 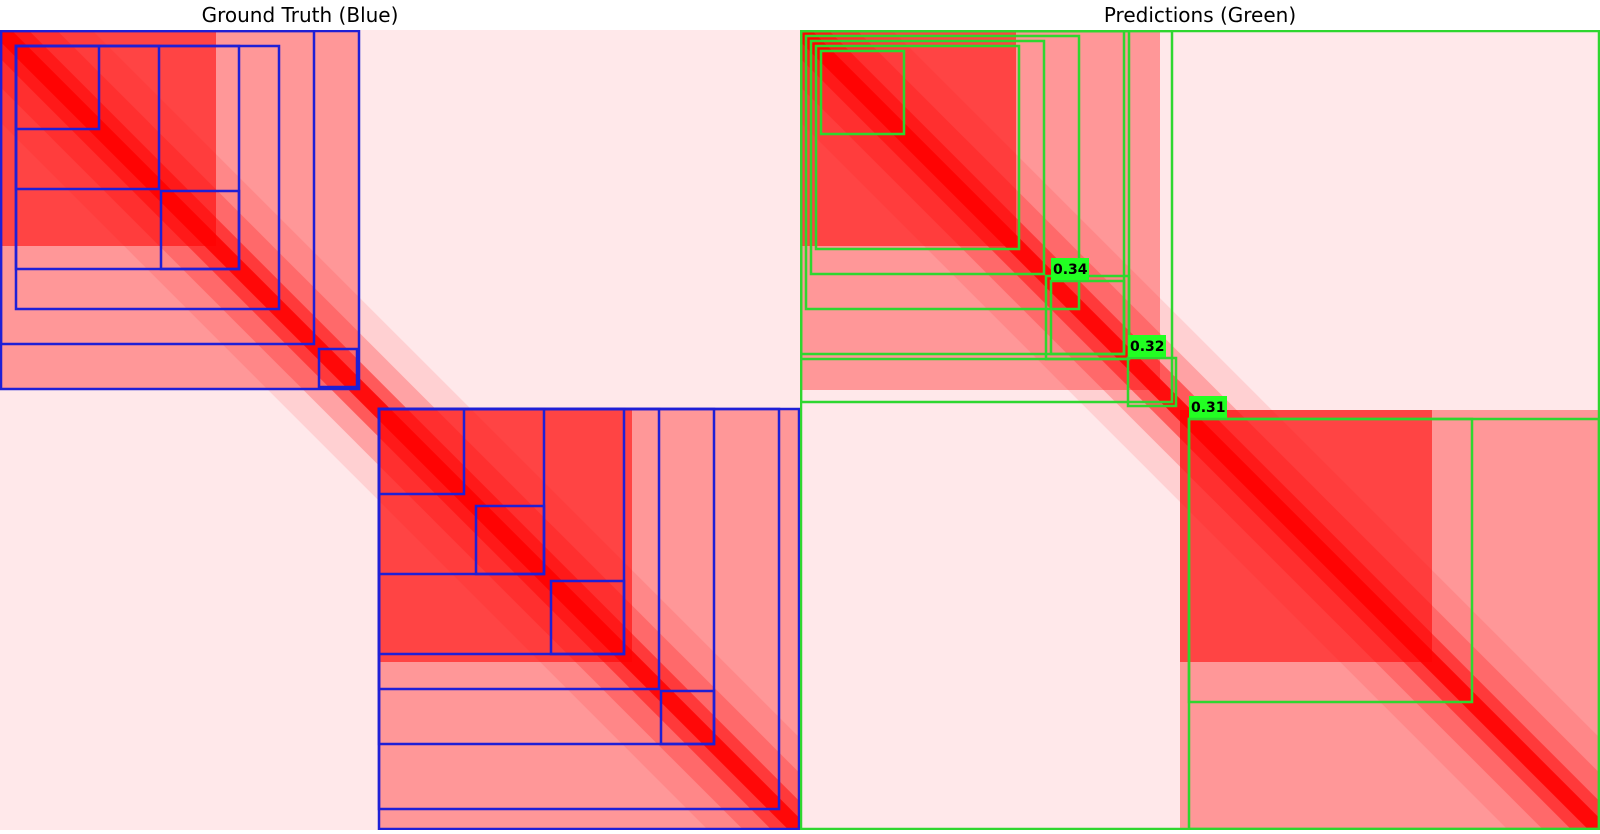 I want to click on score-label: 0.31, so click(x=1208, y=408).